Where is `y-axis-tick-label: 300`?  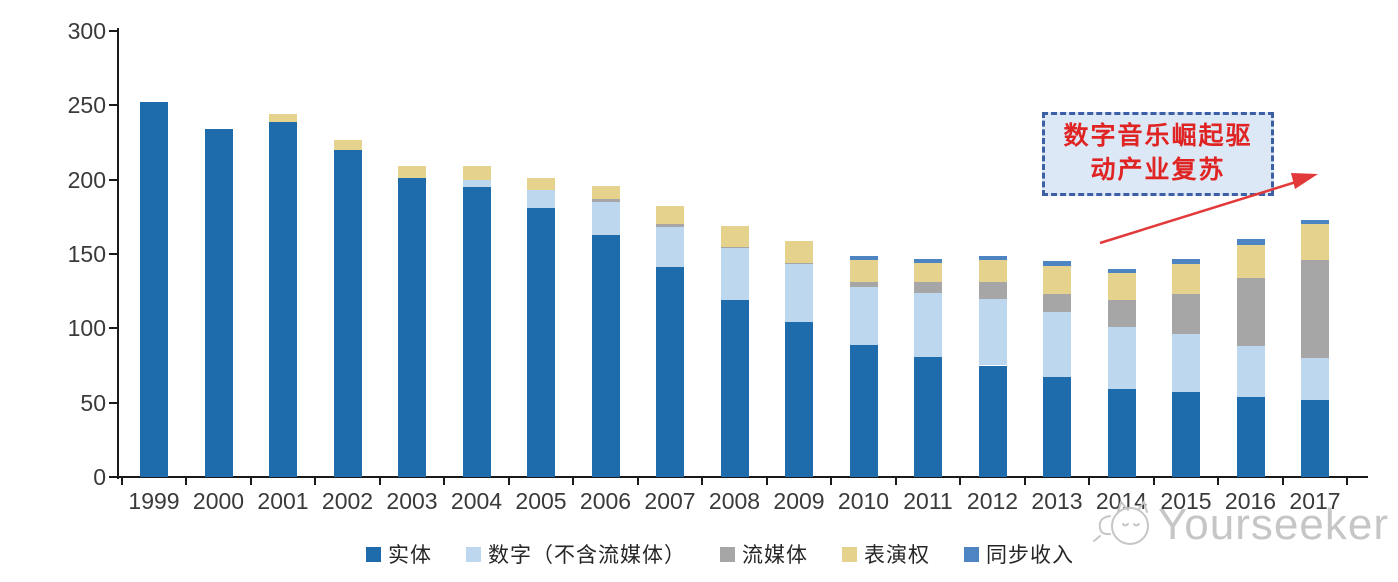 y-axis-tick-label: 300 is located at coordinates (86, 31).